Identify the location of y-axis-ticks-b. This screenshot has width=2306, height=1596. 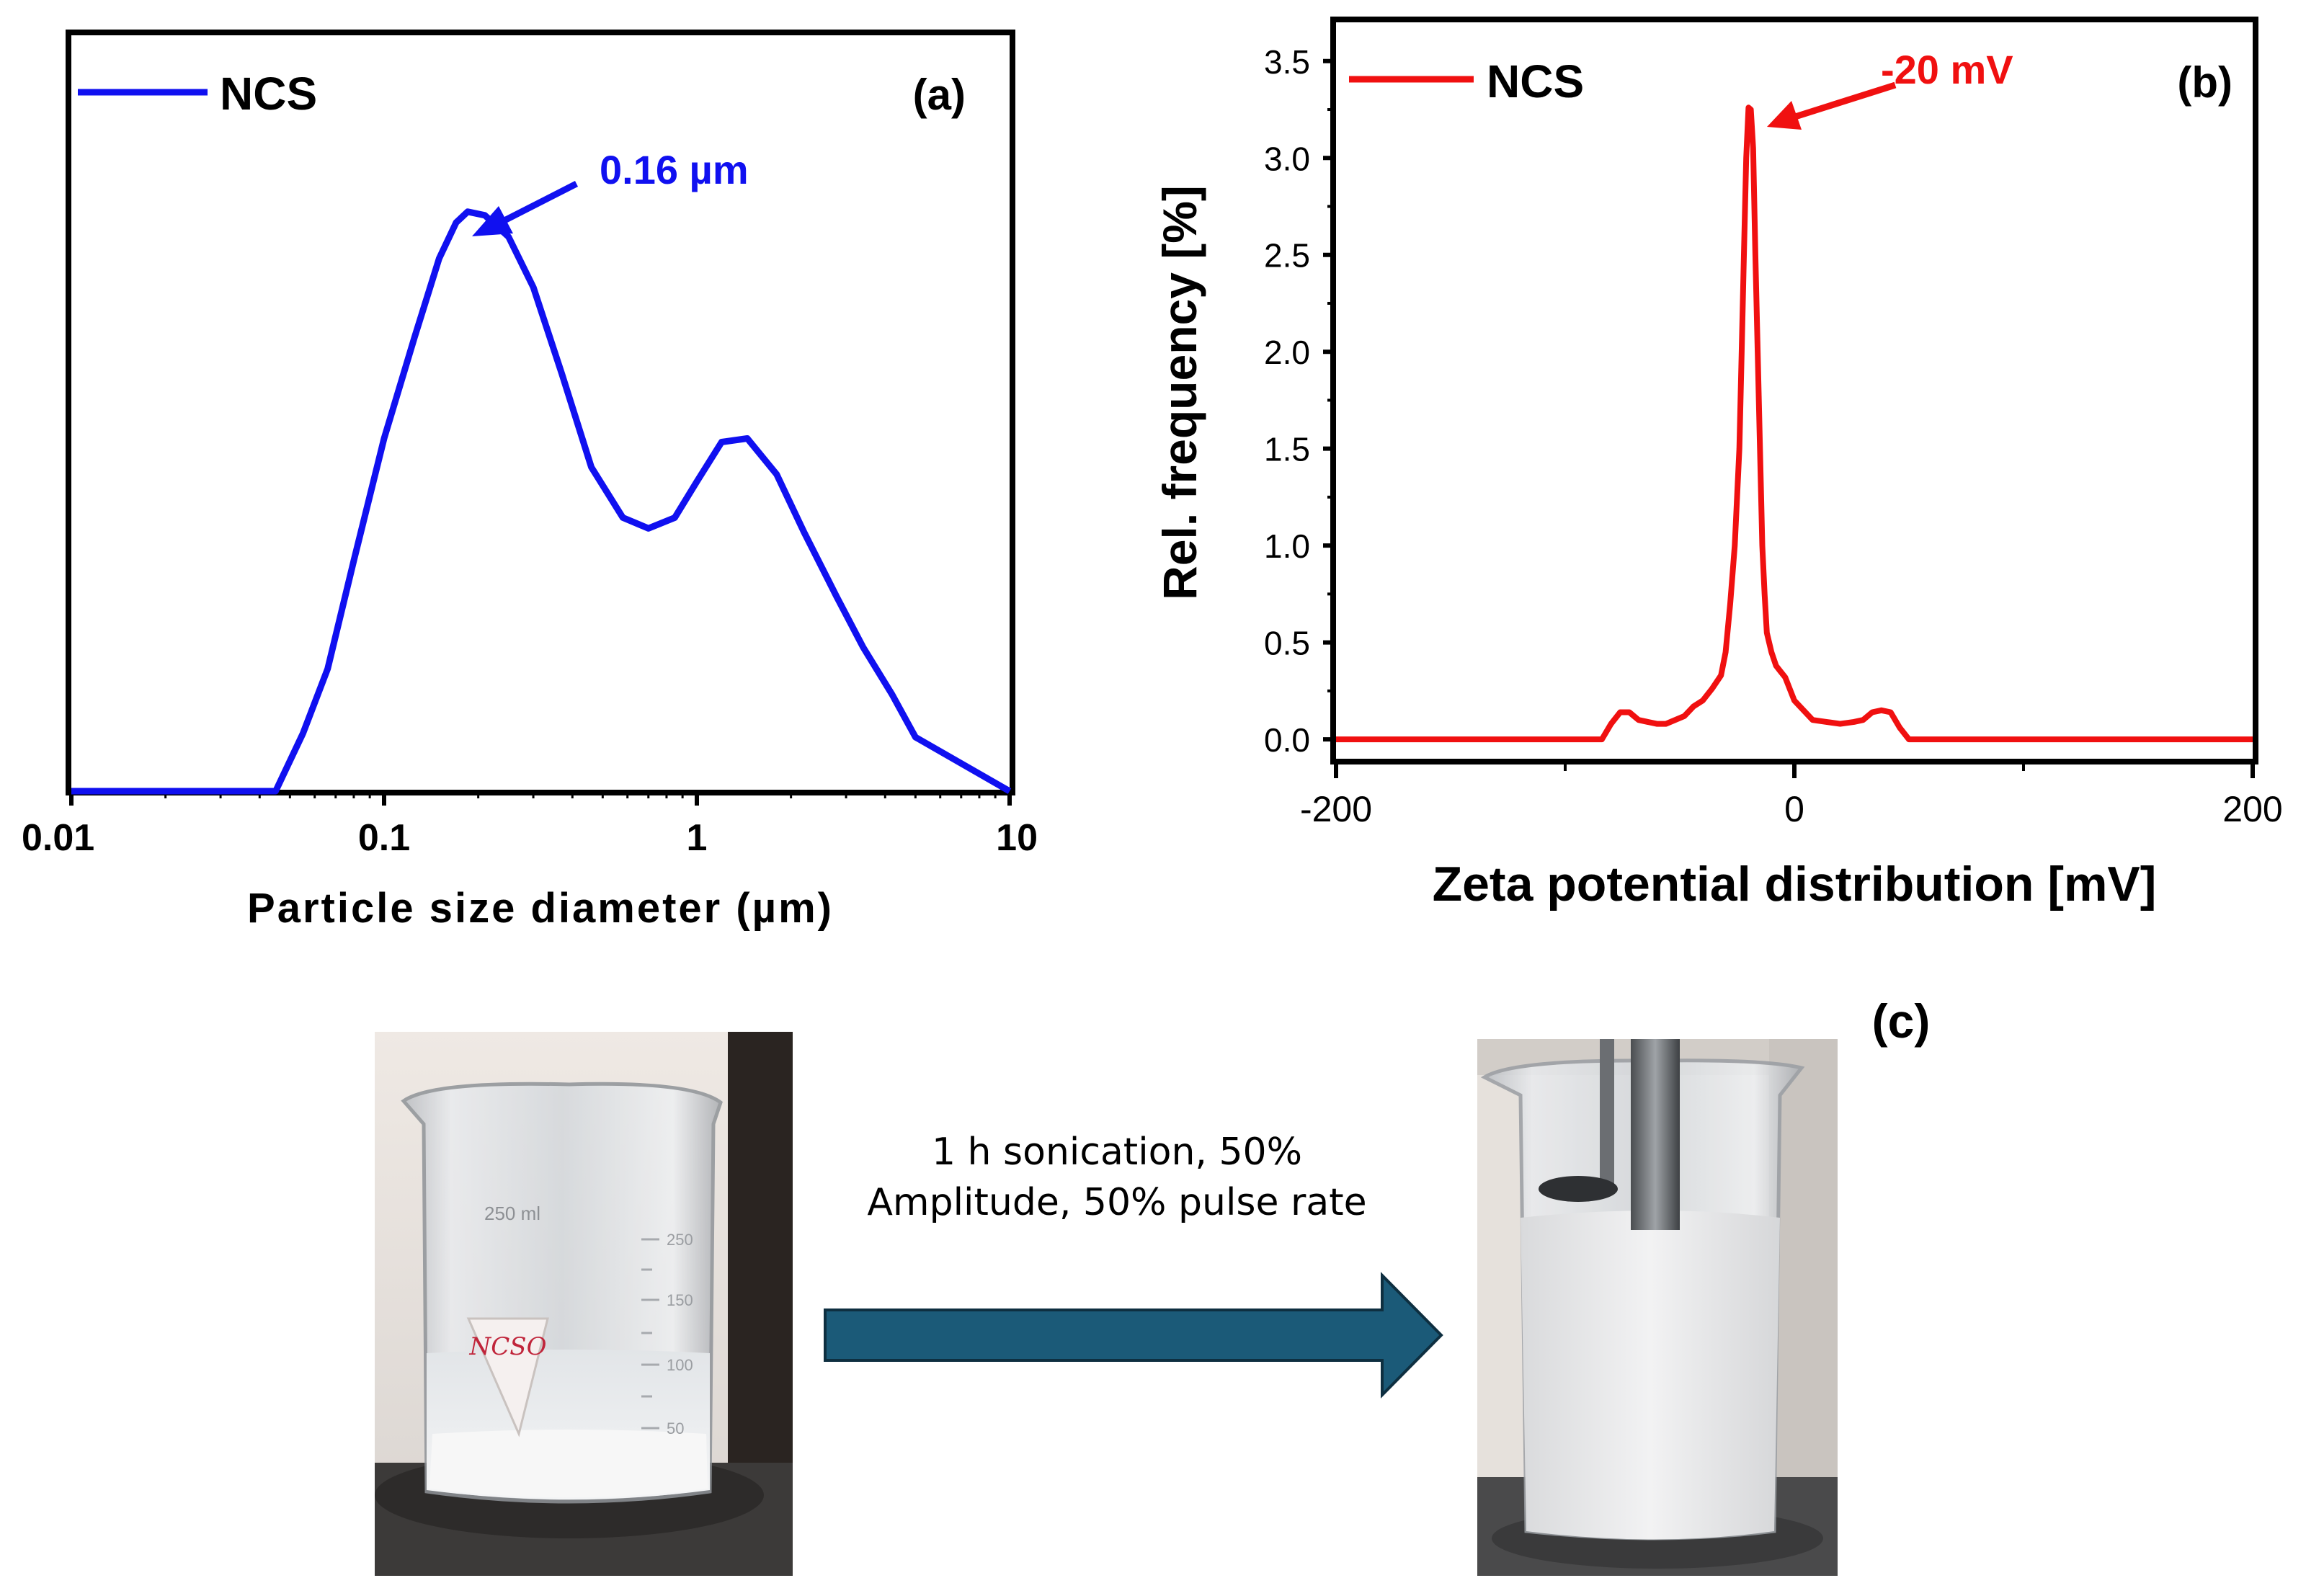
(1329, 400).